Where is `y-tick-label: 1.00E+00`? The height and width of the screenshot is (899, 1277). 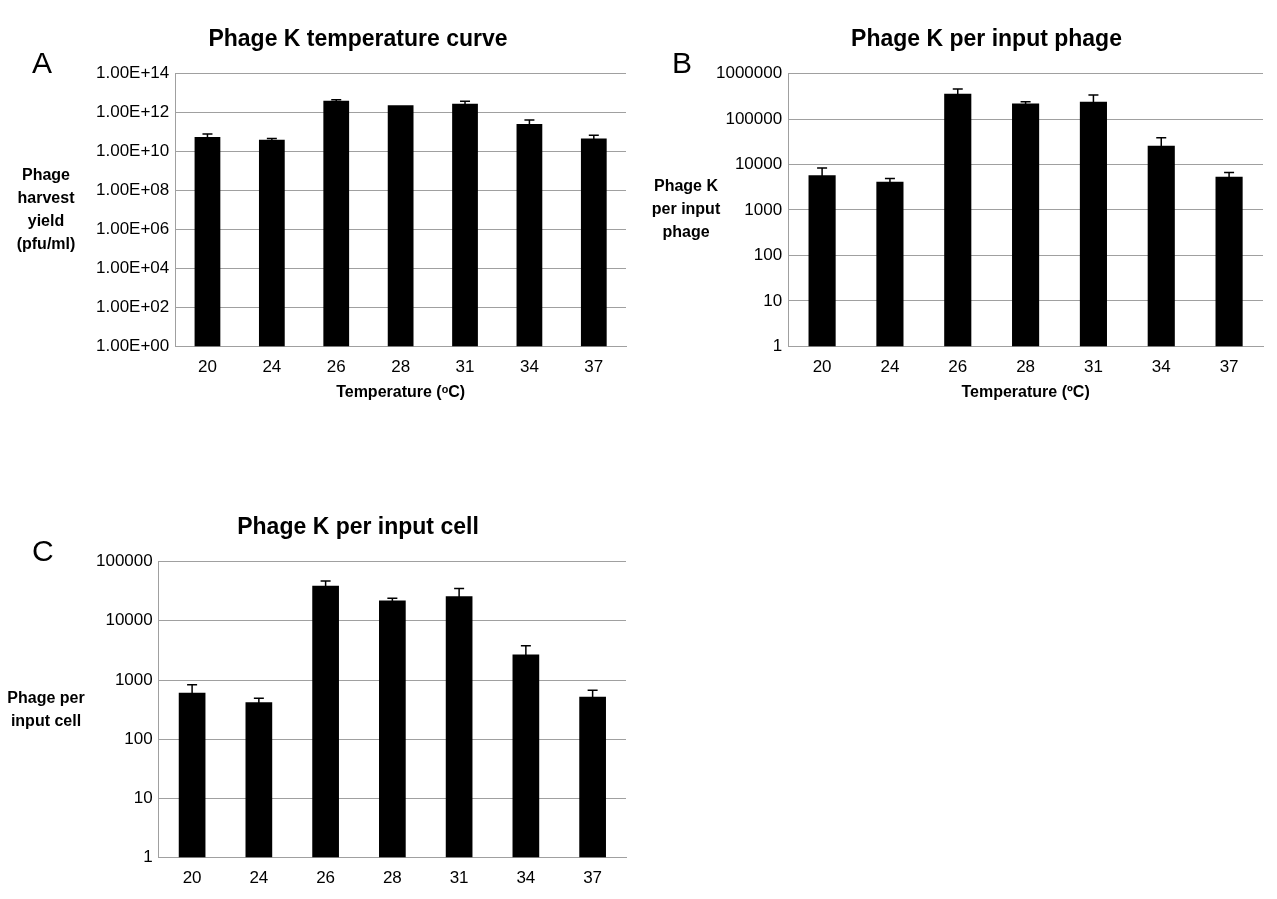
y-tick-label: 1.00E+00 is located at coordinates (133, 346).